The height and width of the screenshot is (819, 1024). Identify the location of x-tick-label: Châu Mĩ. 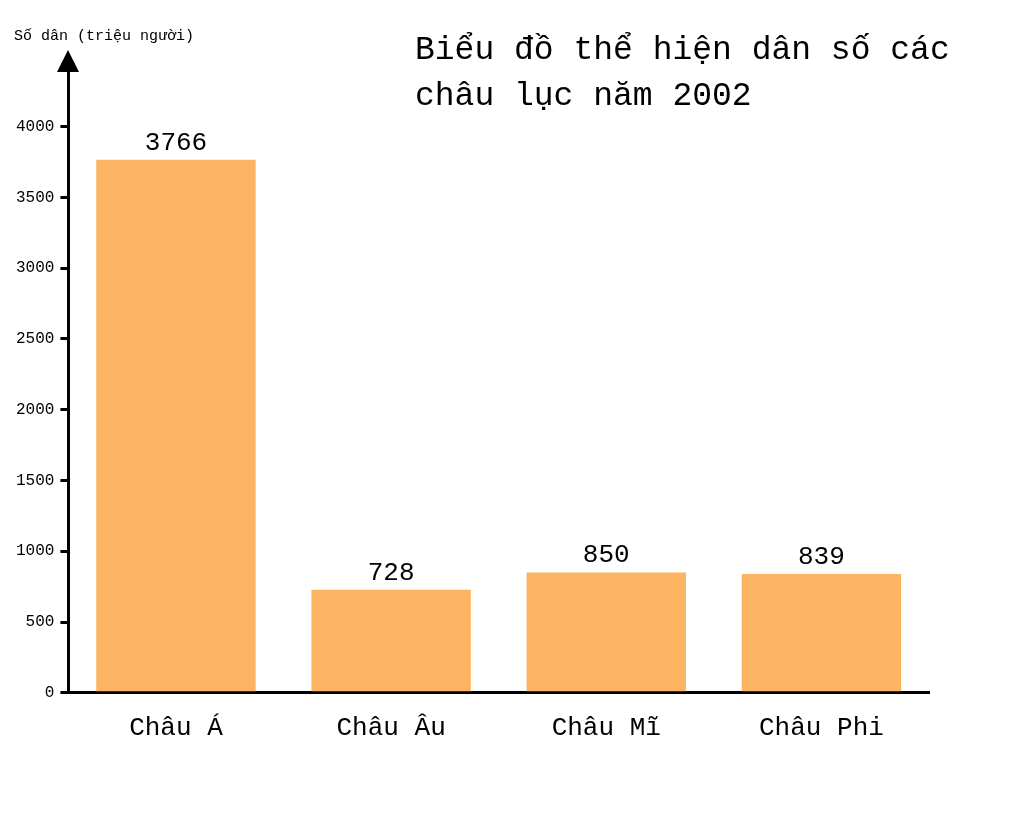
(606, 728).